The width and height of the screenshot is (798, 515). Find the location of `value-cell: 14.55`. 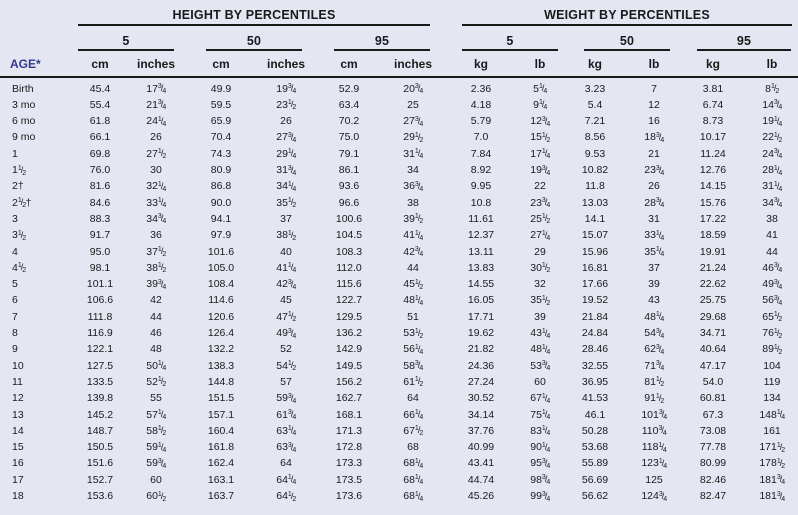

value-cell: 14.55 is located at coordinates (481, 284).